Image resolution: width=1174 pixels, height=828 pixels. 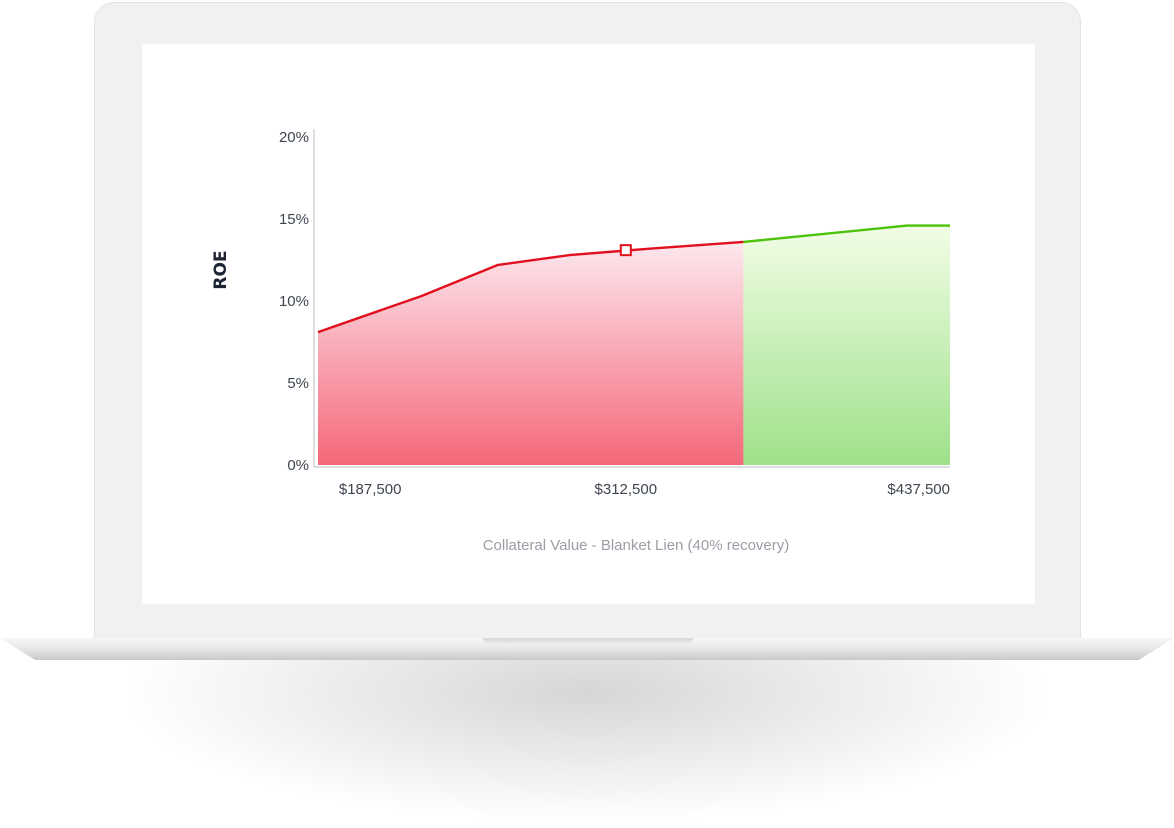 I want to click on y-tick-label: 10%, so click(x=294, y=301).